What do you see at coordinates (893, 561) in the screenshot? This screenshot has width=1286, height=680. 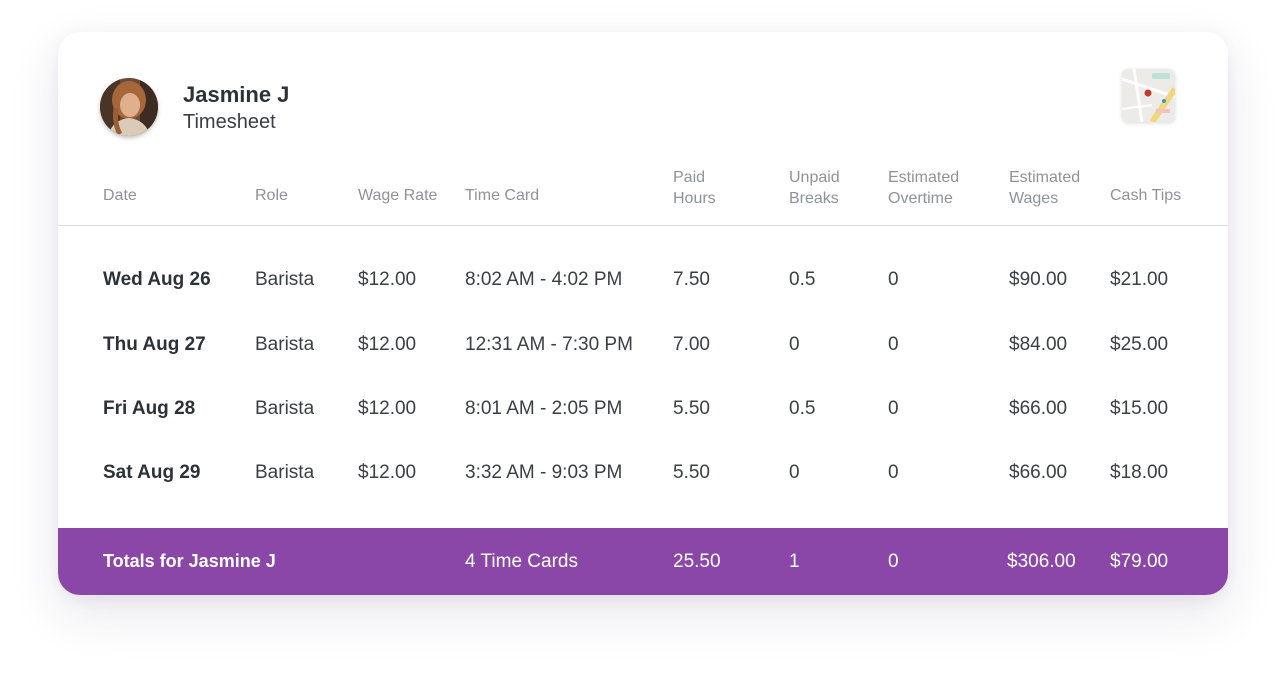 I see `totals-overtime: 0` at bounding box center [893, 561].